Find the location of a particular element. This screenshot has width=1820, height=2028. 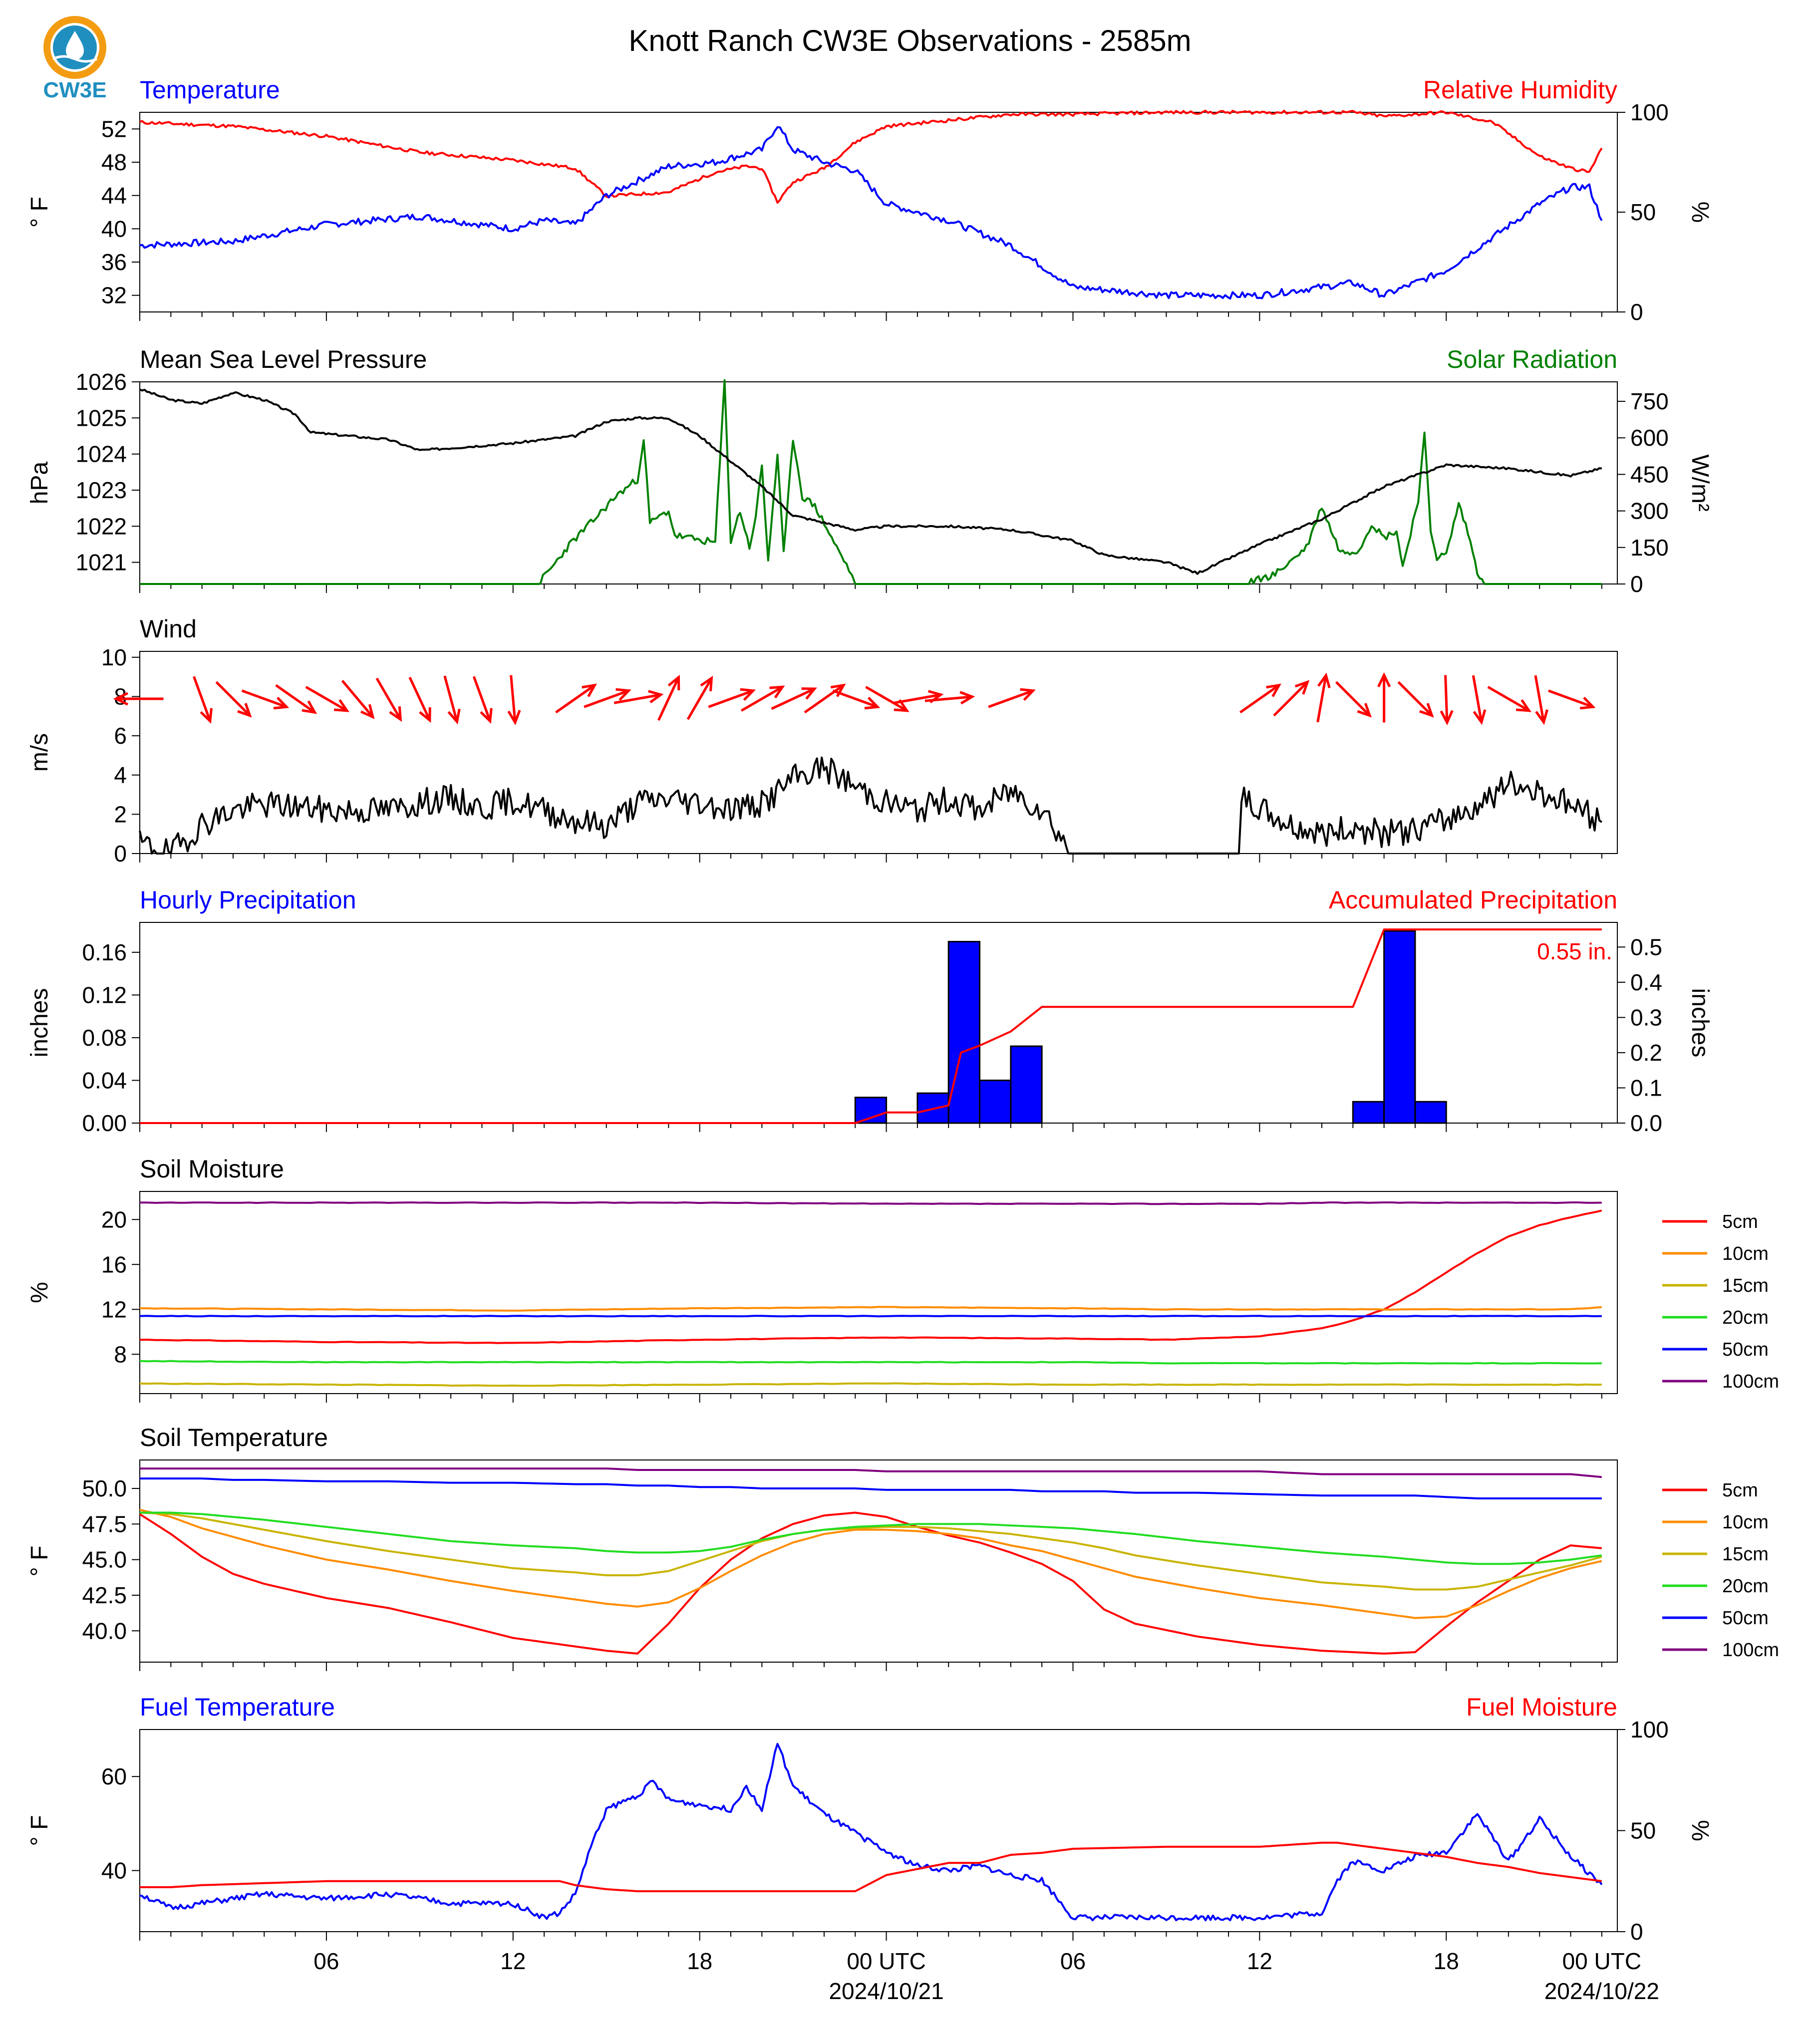

panel-title-left: Soil Moisture is located at coordinates (212, 1169).